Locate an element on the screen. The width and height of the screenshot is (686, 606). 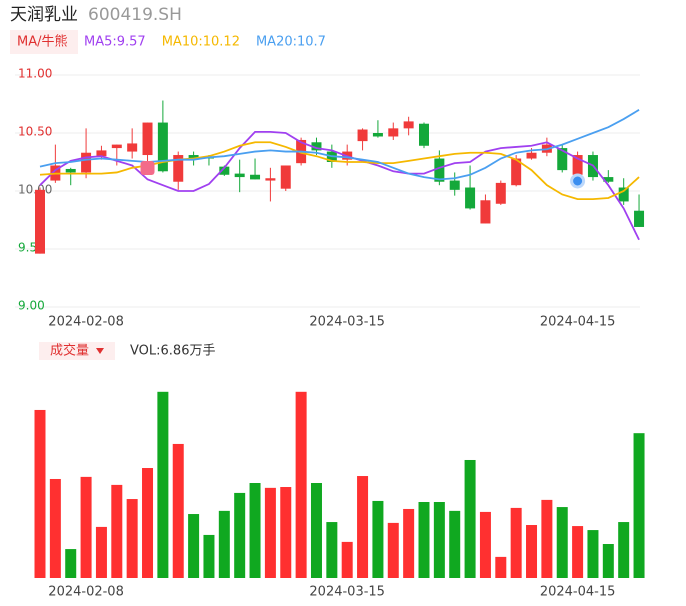
ma-button: MA/牛熊 is located at coordinates (42, 42).